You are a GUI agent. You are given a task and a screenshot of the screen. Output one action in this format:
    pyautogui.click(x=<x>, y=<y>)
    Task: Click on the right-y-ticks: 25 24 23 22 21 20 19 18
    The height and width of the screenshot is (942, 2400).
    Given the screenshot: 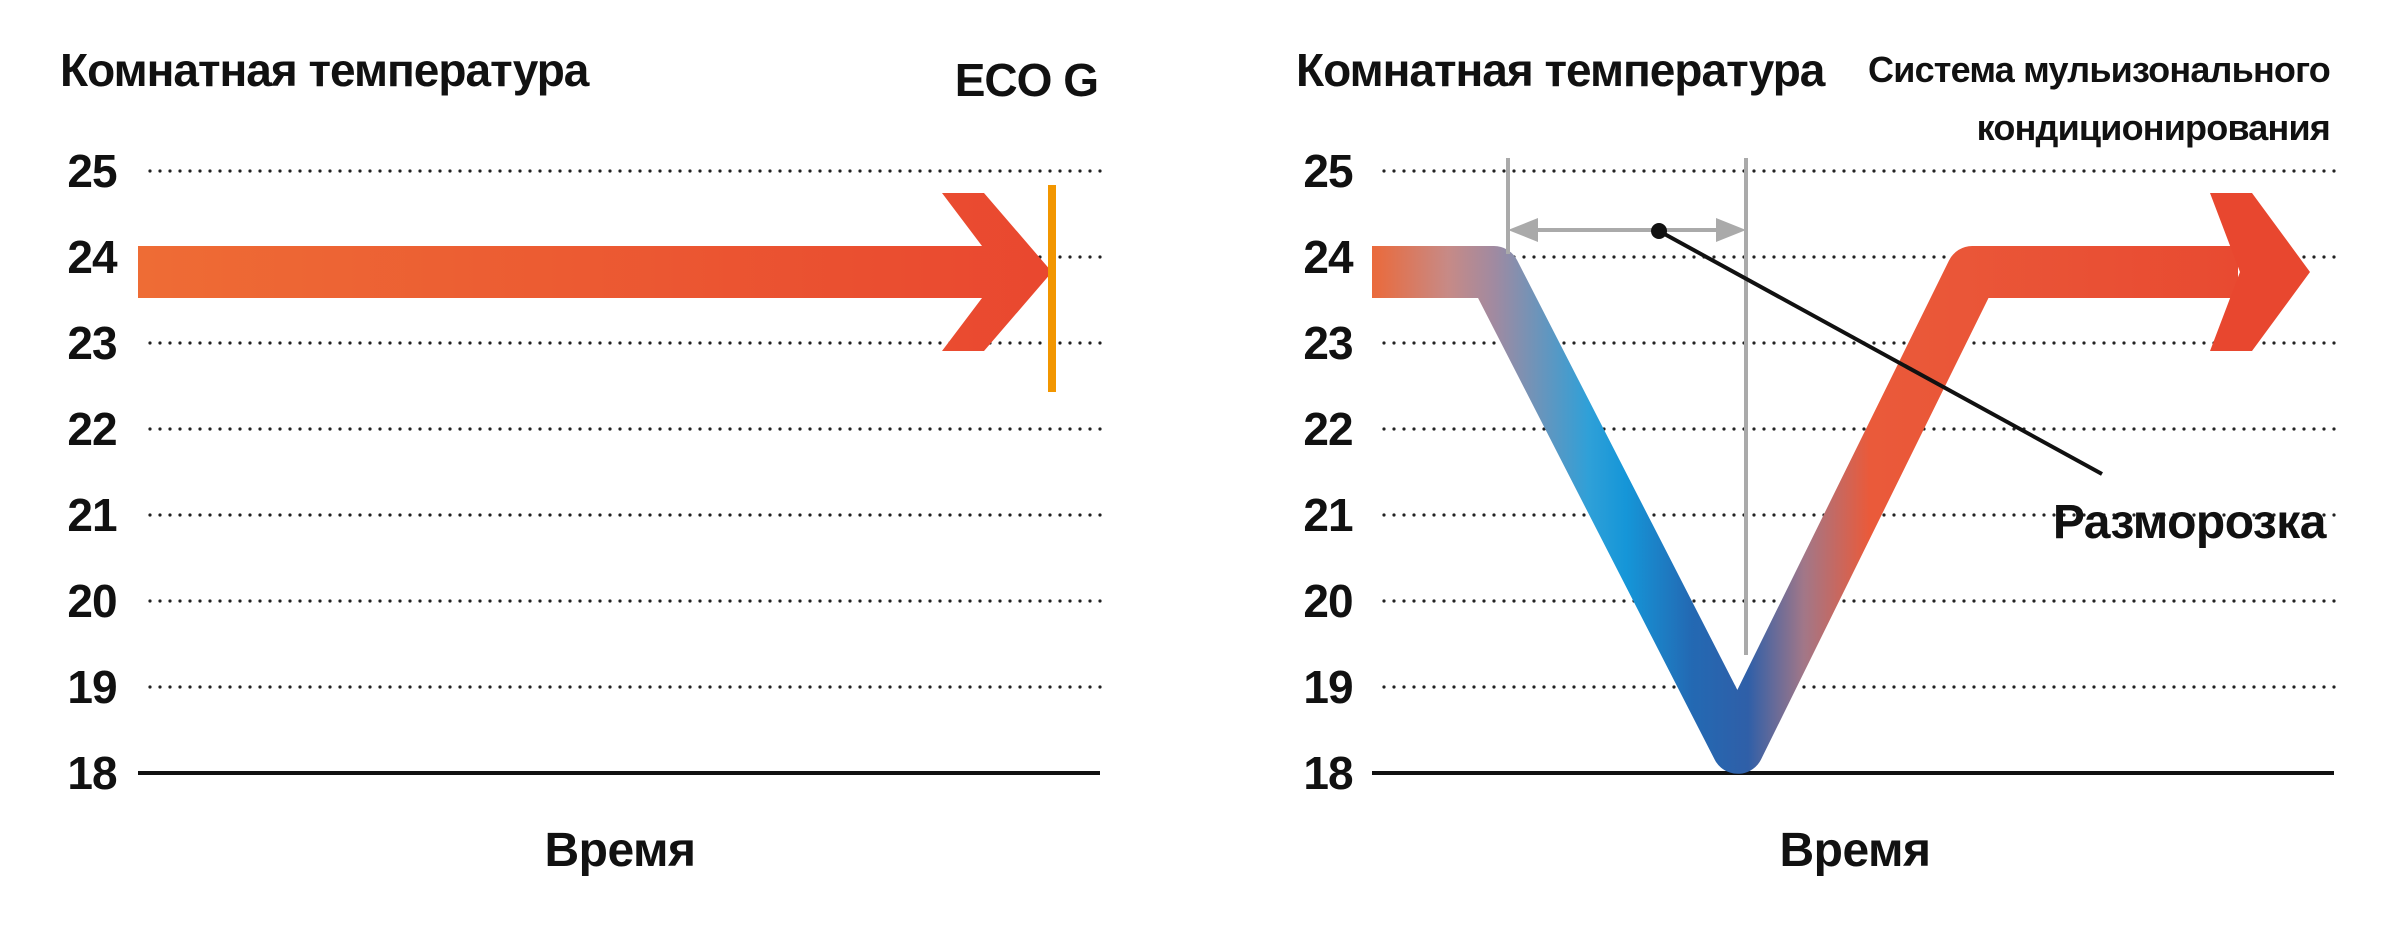 What is the action you would take?
    pyautogui.click(x=1329, y=472)
    